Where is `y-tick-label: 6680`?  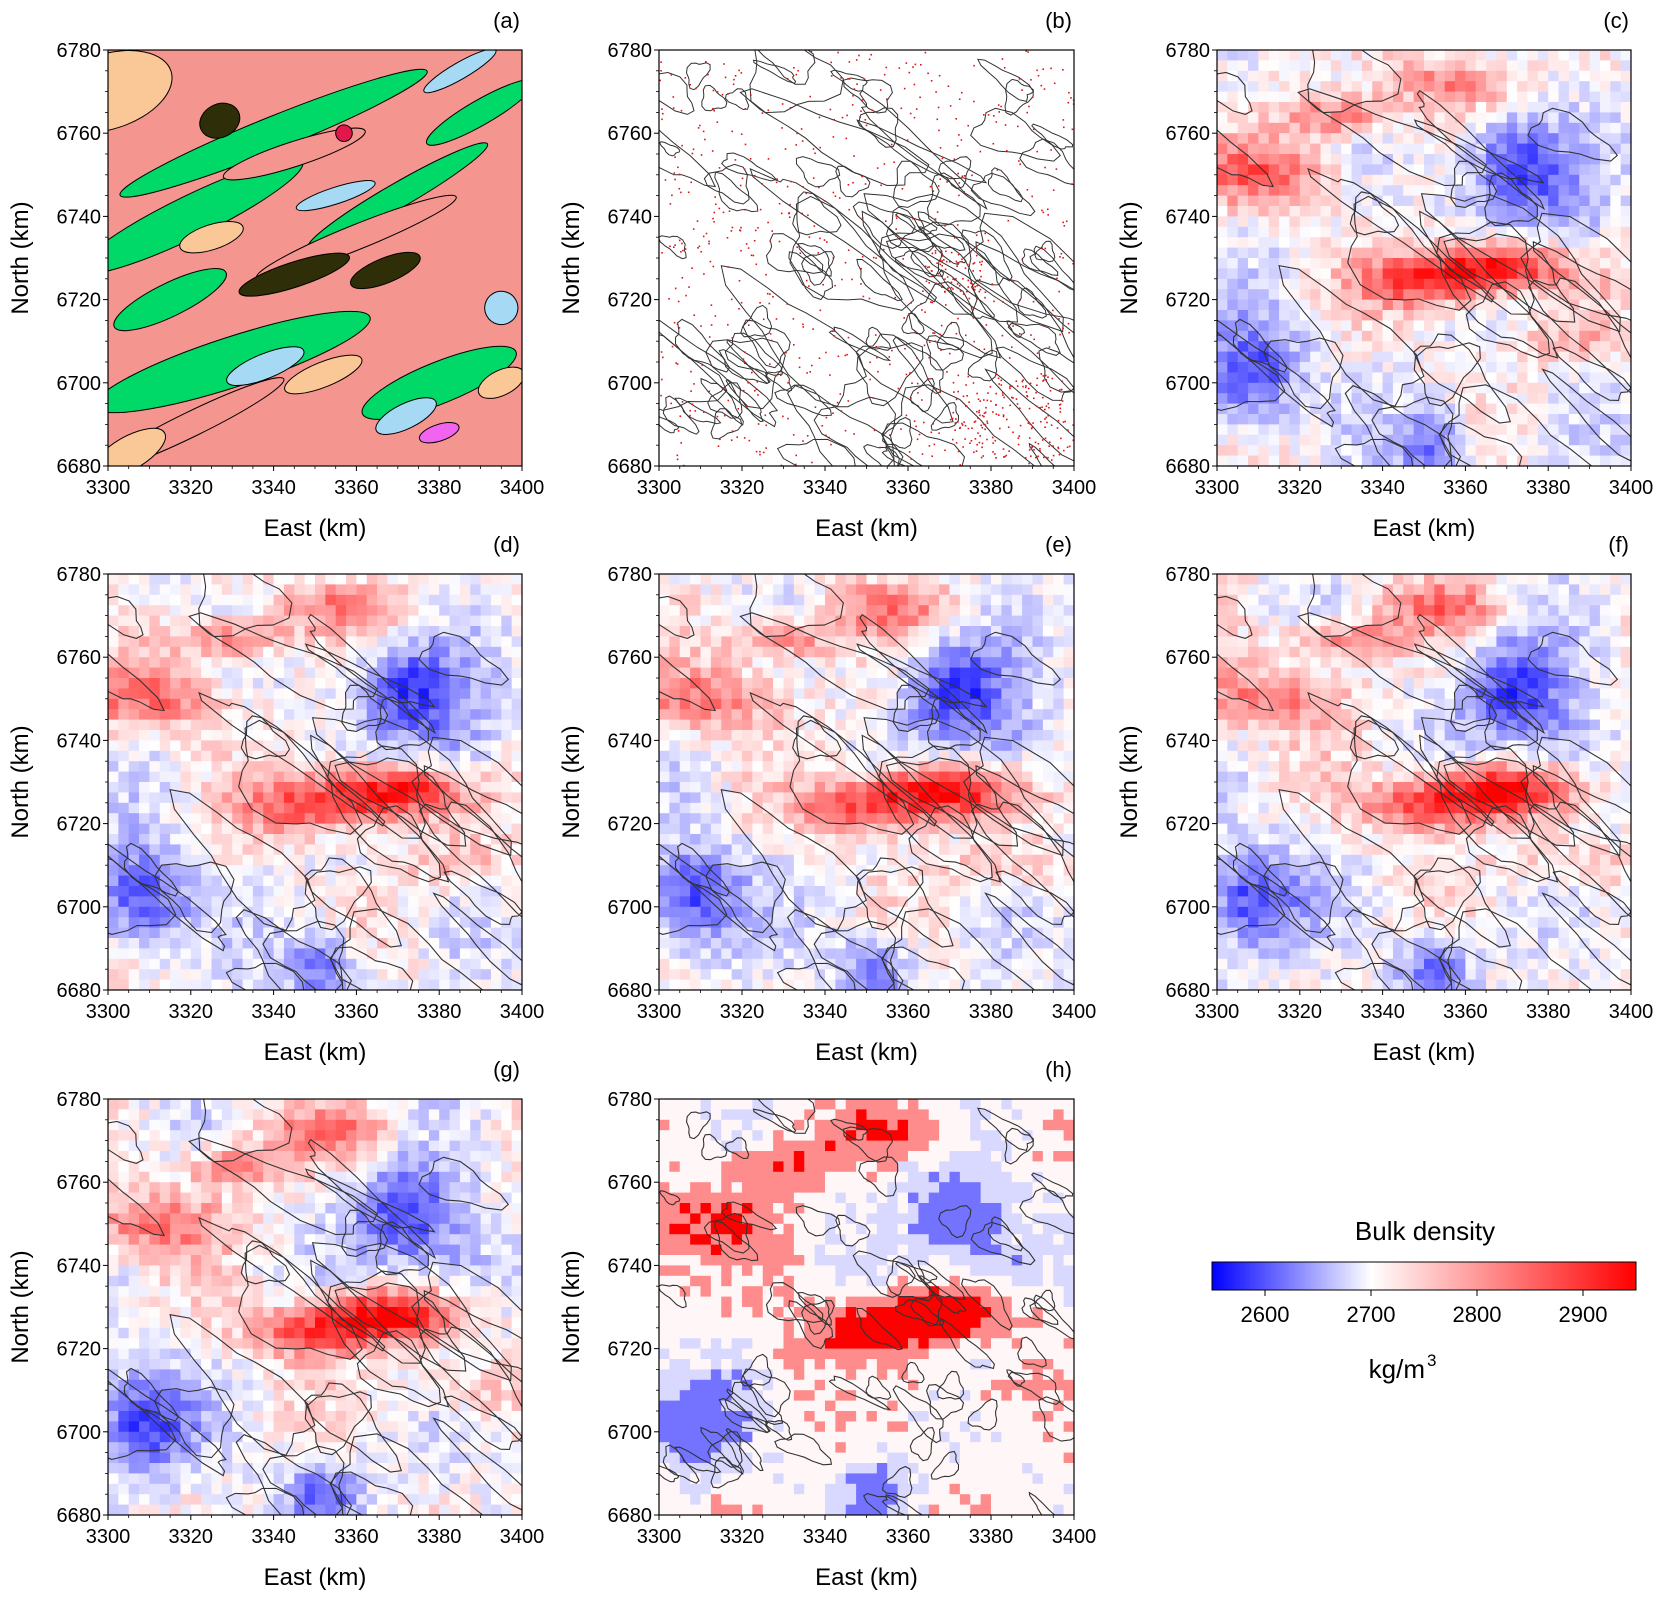 y-tick-label: 6680 is located at coordinates (630, 467).